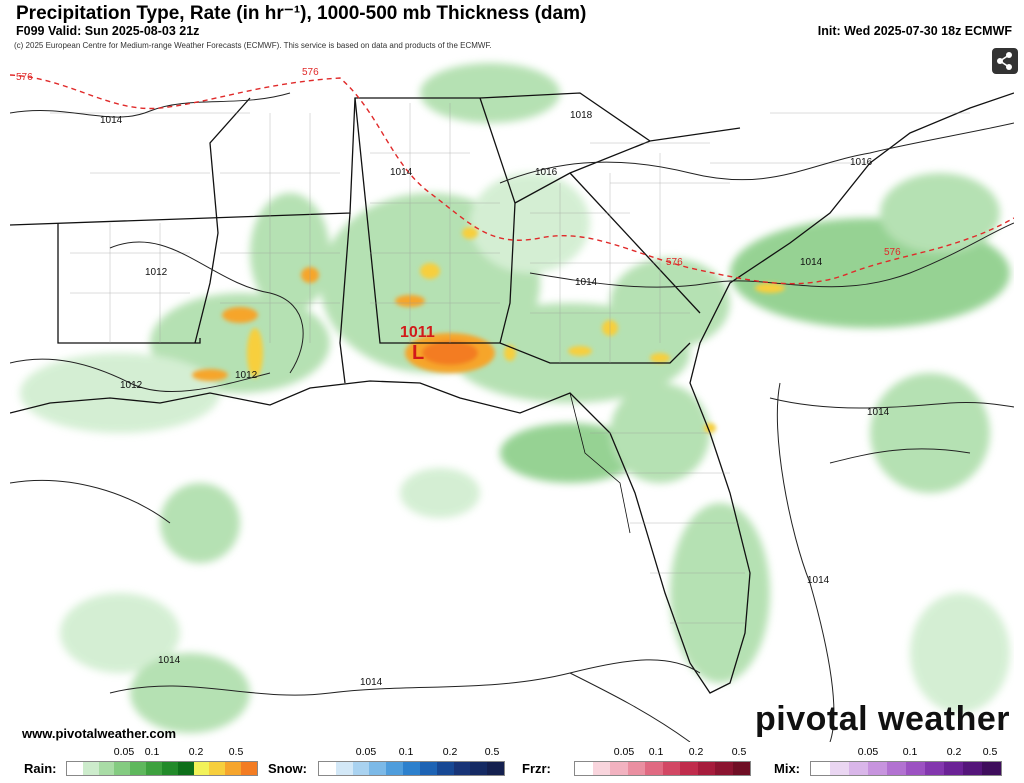 The image size is (1024, 783). I want to click on legend-label: Snow:, so click(287, 768).